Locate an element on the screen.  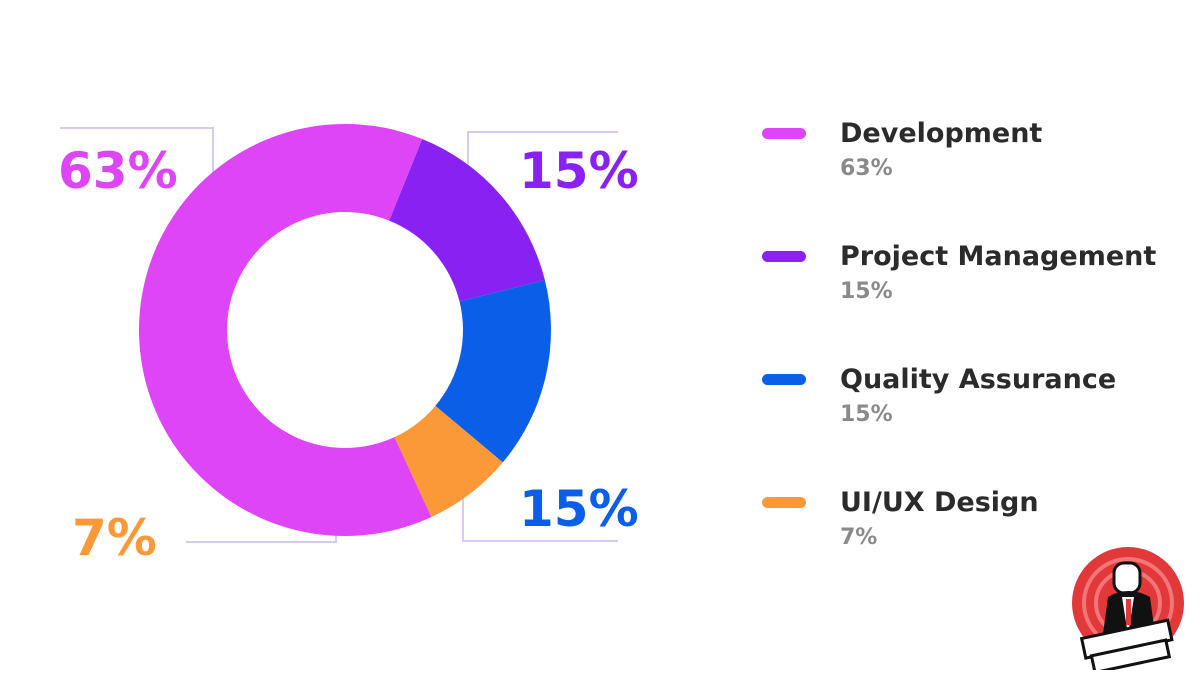
legend-name: UI/UX Design is located at coordinates (939, 502).